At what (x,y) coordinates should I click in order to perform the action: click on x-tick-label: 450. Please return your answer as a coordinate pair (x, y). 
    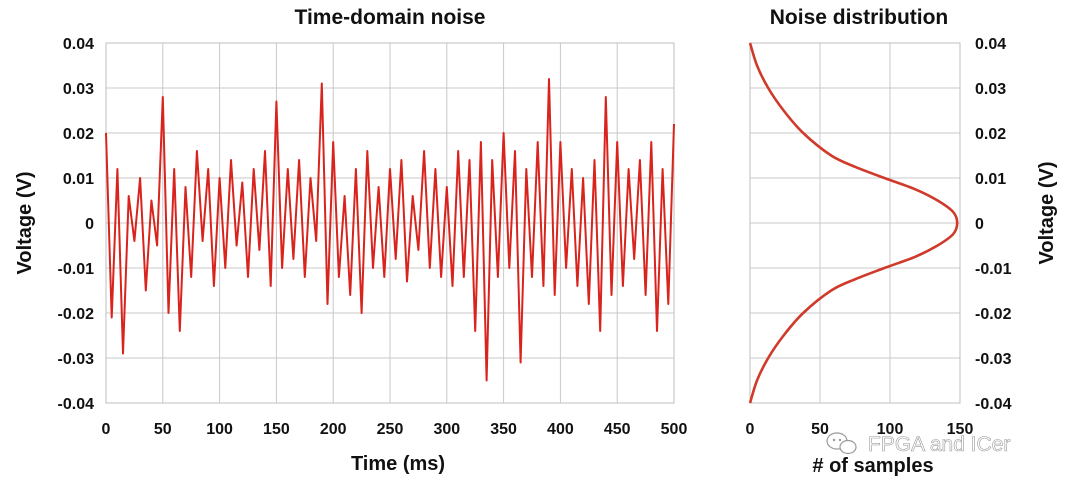
    Looking at the image, I should click on (617, 429).